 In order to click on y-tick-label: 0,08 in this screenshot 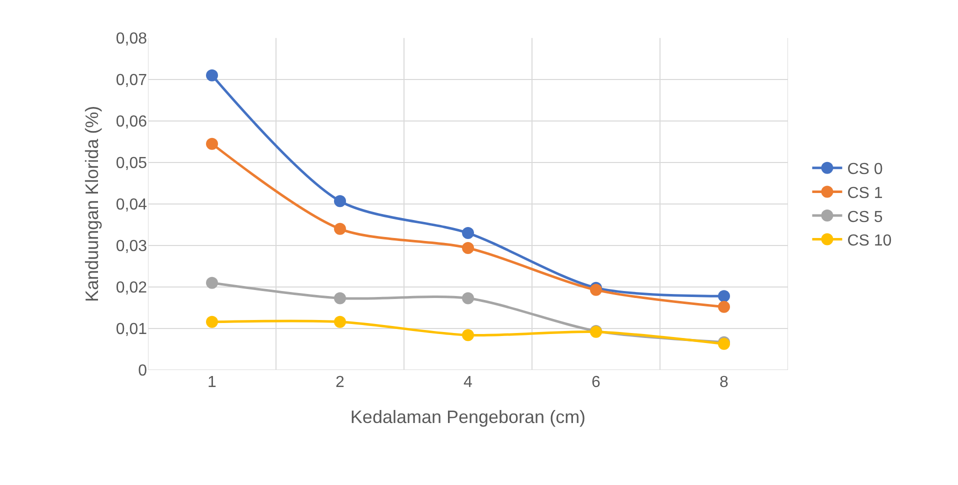, I will do `click(132, 39)`.